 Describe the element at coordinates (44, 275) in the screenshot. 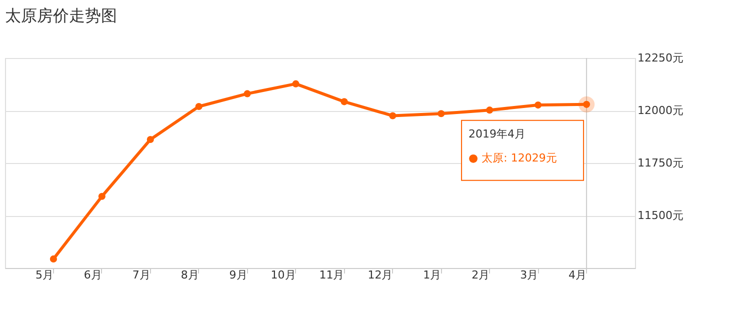

I see `x-tick-label: 5月` at that location.